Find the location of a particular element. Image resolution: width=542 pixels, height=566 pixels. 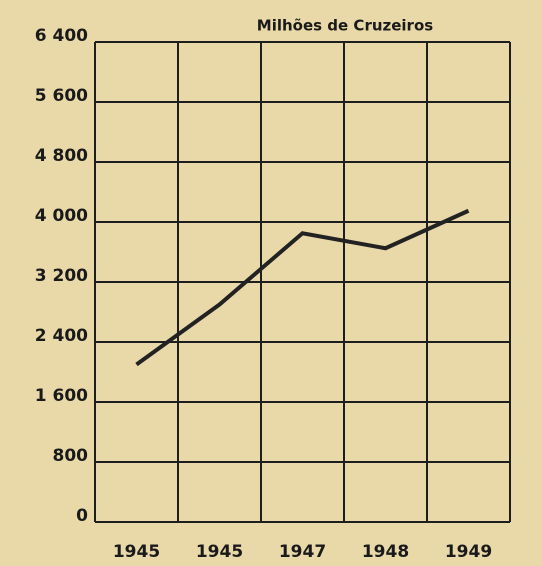

x-tick-label: 1949 is located at coordinates (468, 552).